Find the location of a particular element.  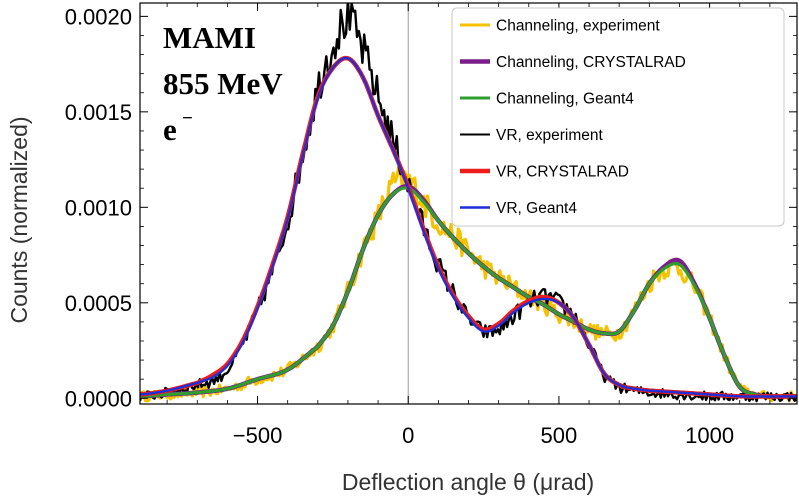

y-tick-label: 0.0020 is located at coordinates (98, 16).